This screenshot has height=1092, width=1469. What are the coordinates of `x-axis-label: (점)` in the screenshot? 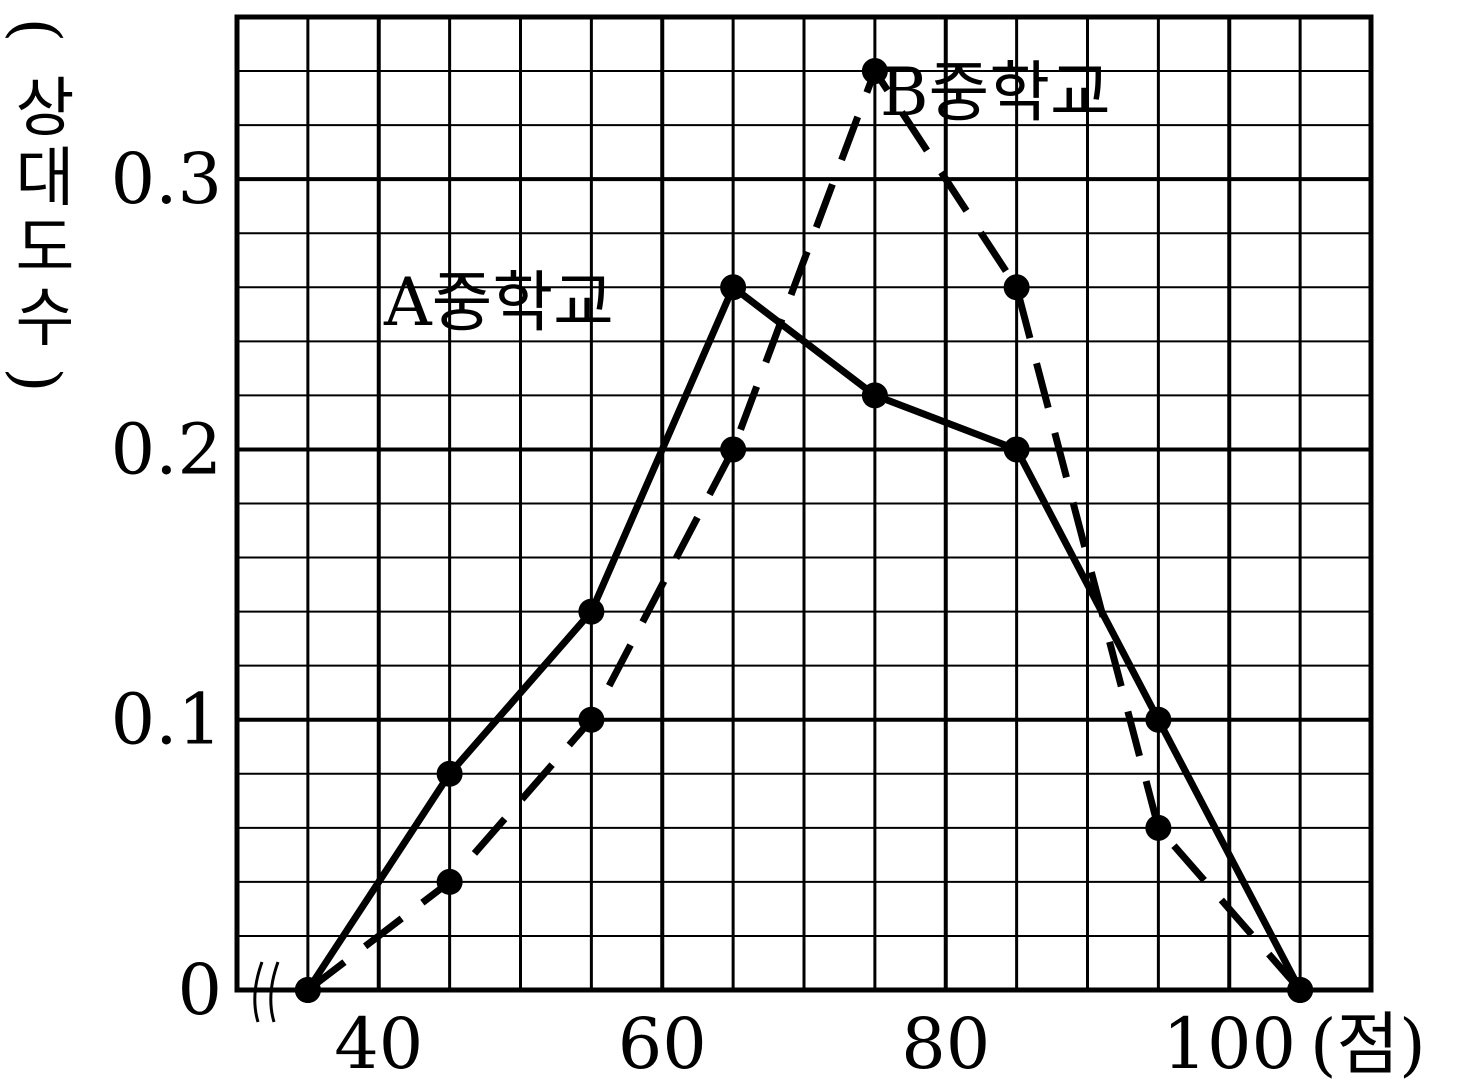 It's located at (1368, 1045).